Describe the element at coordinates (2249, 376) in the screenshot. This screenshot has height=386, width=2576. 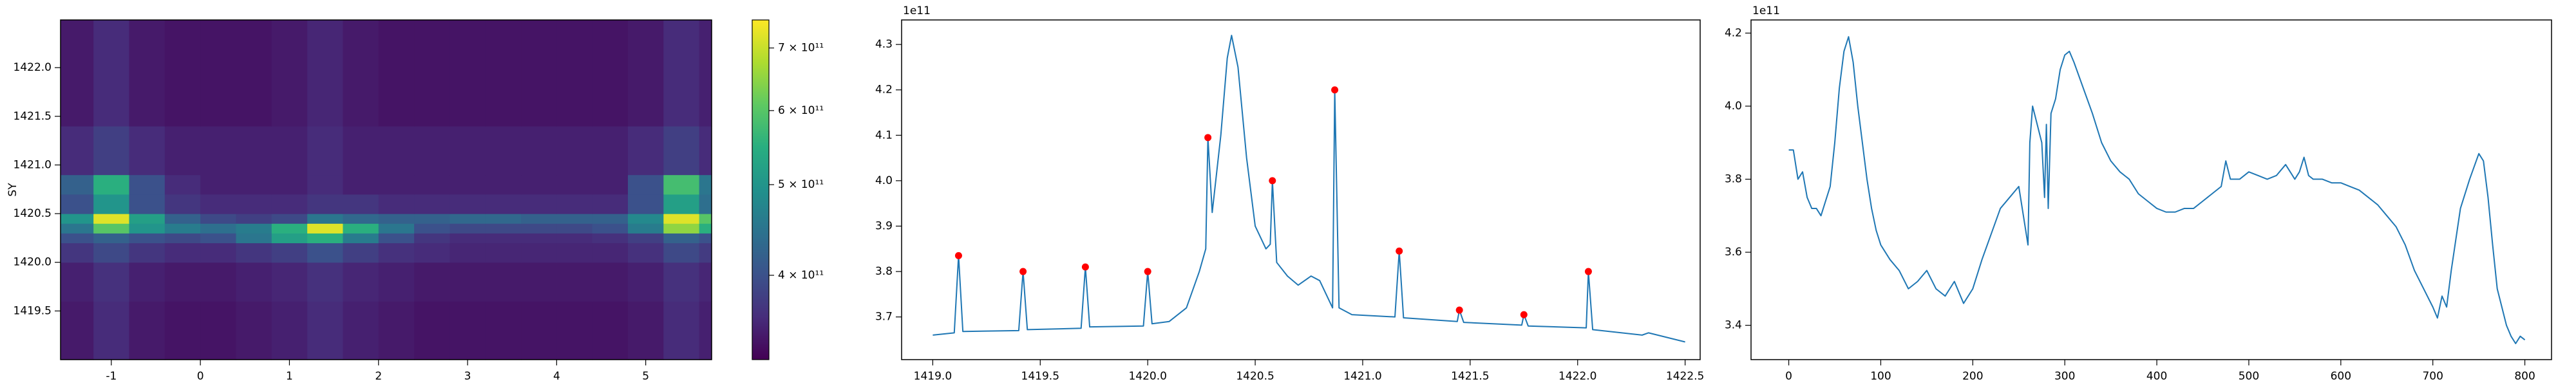
I see `x-tick-label: 500` at that location.